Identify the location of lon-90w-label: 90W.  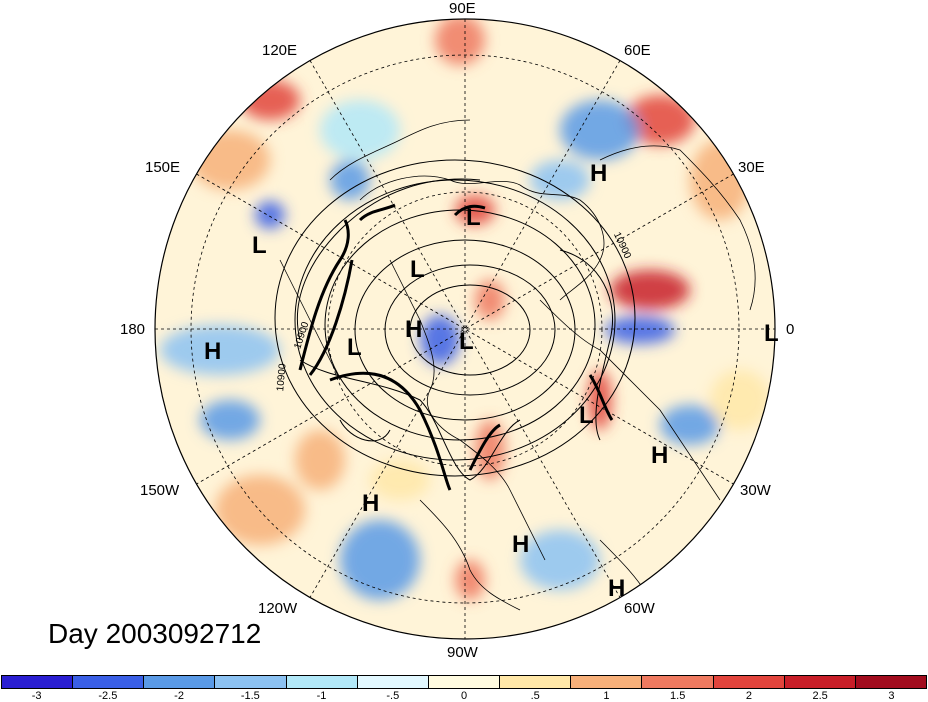
(462, 652).